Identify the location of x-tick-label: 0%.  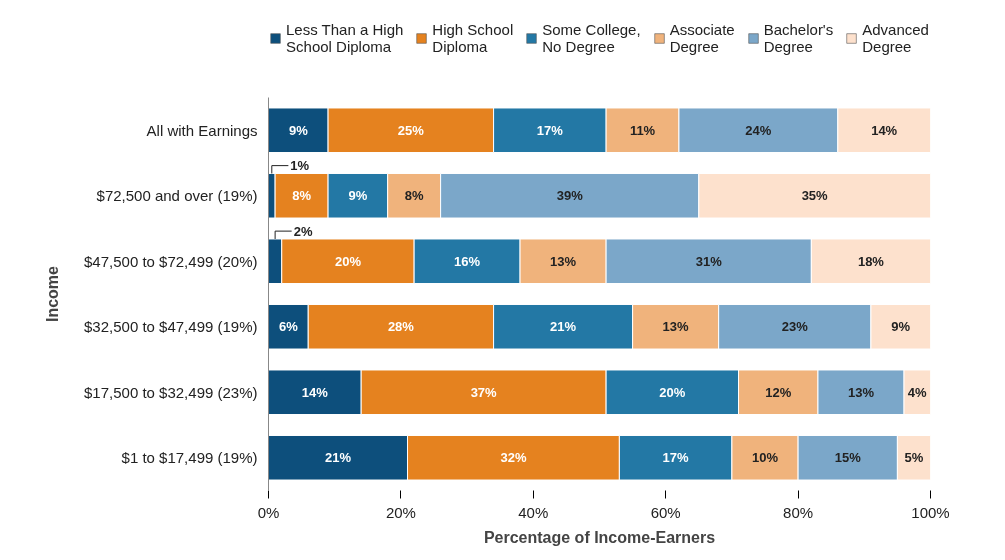
(268, 512).